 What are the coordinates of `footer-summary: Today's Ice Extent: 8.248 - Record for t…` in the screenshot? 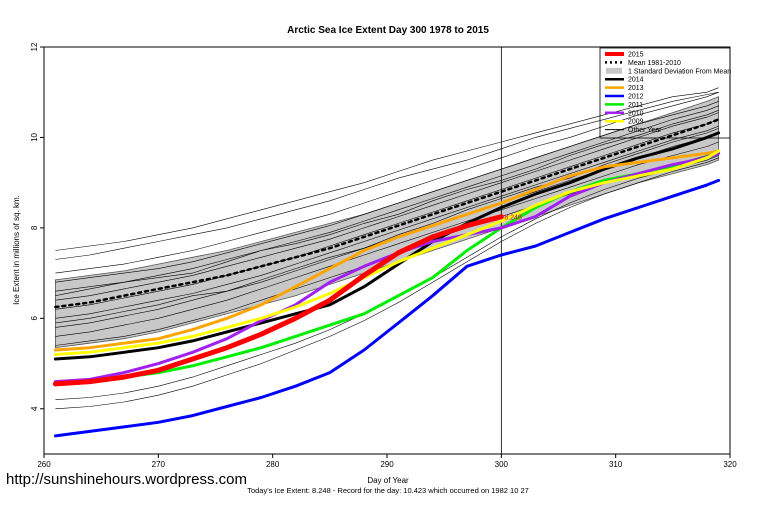 It's located at (388, 490).